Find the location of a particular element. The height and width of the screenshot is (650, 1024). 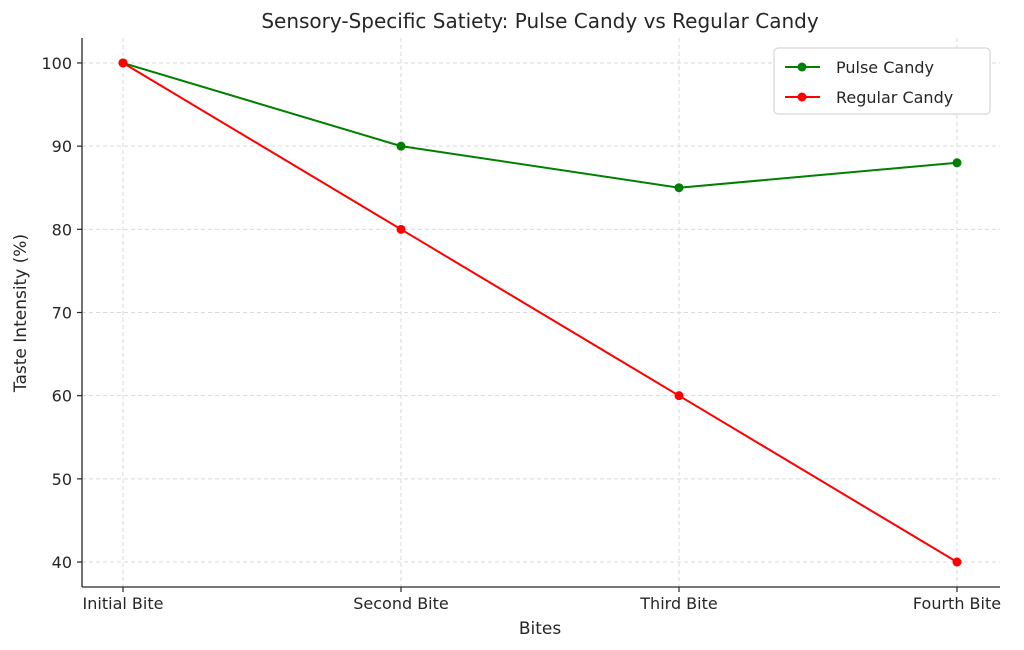

legend-label: Regular Candy is located at coordinates (894, 97).